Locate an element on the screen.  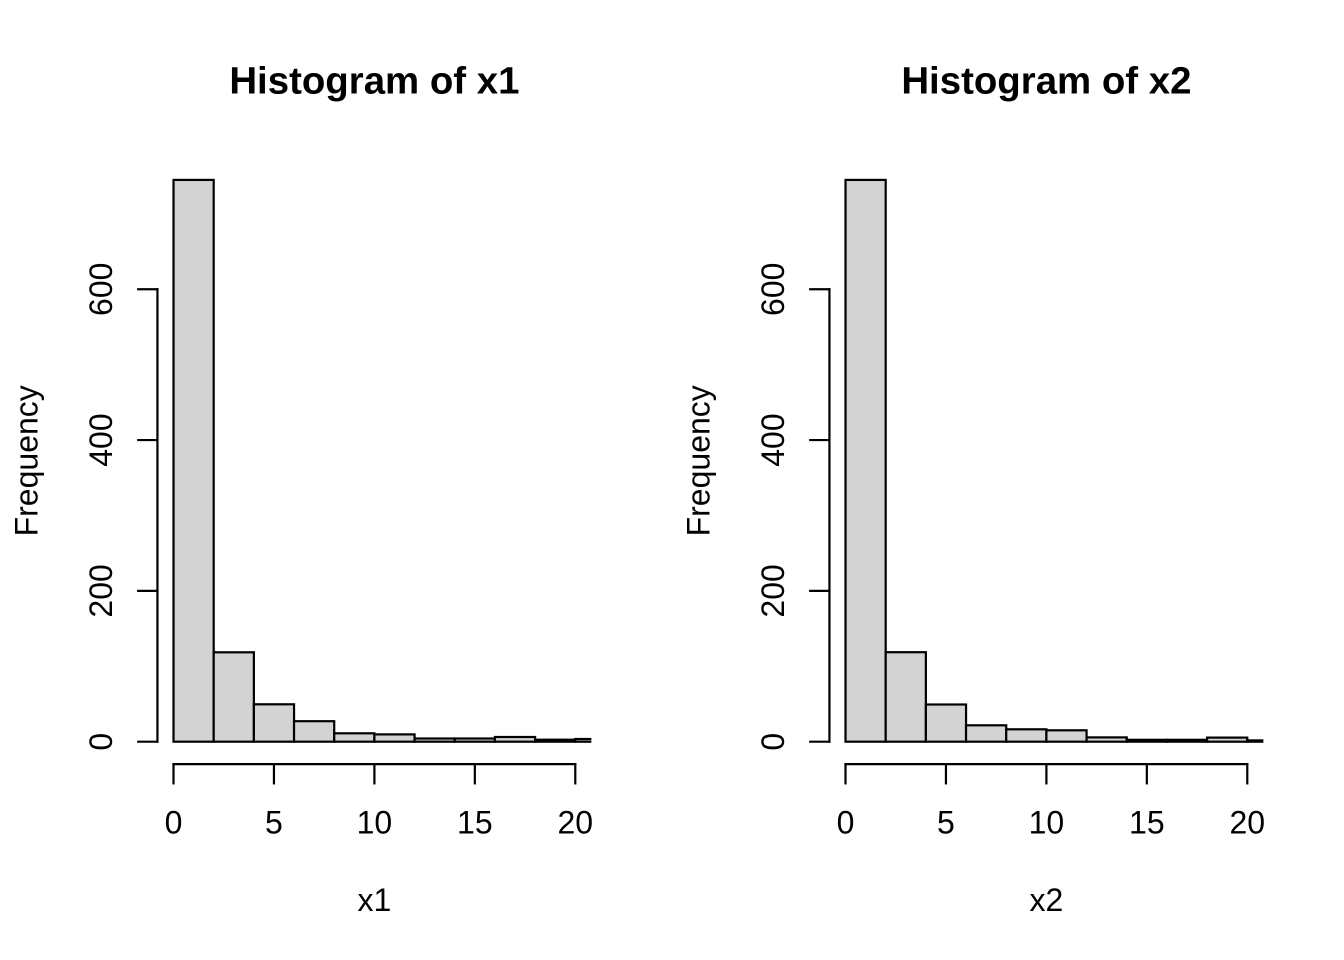
svg-text: x2 is located at coordinates (1047, 900).